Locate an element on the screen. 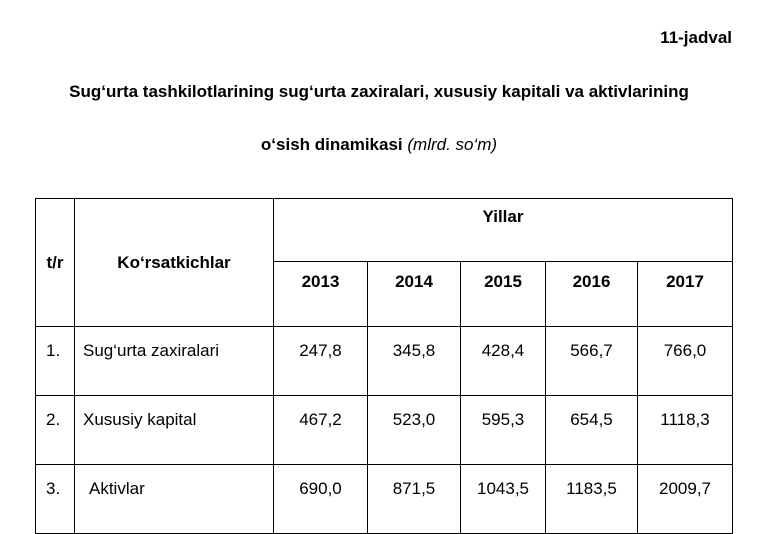 This screenshot has width=758, height=534. row-indicator: Aktivlar is located at coordinates (174, 499).